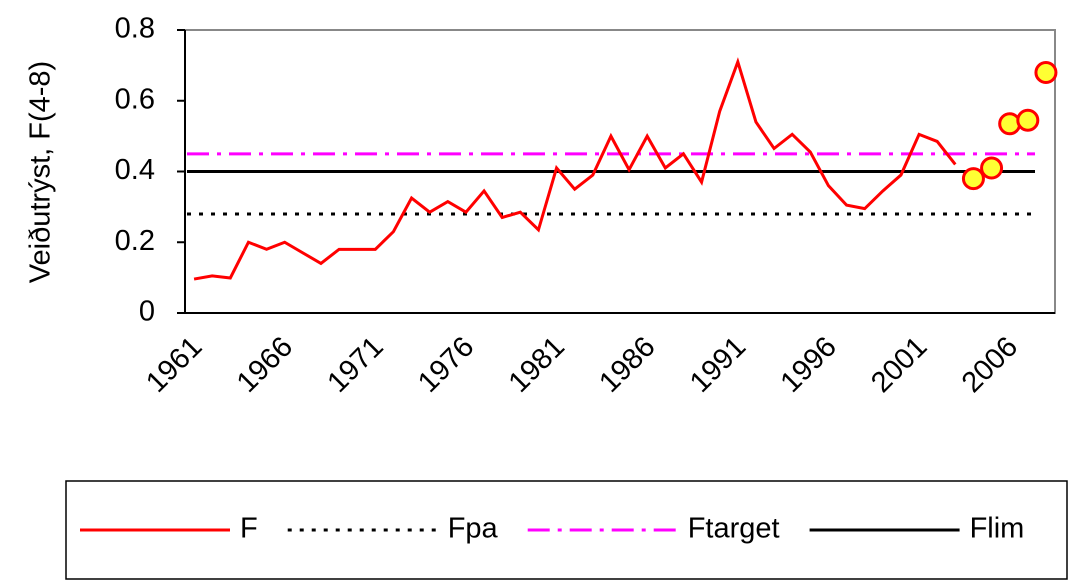  Describe the element at coordinates (718, 365) in the screenshot. I see `x-tick-label: 1991` at that location.